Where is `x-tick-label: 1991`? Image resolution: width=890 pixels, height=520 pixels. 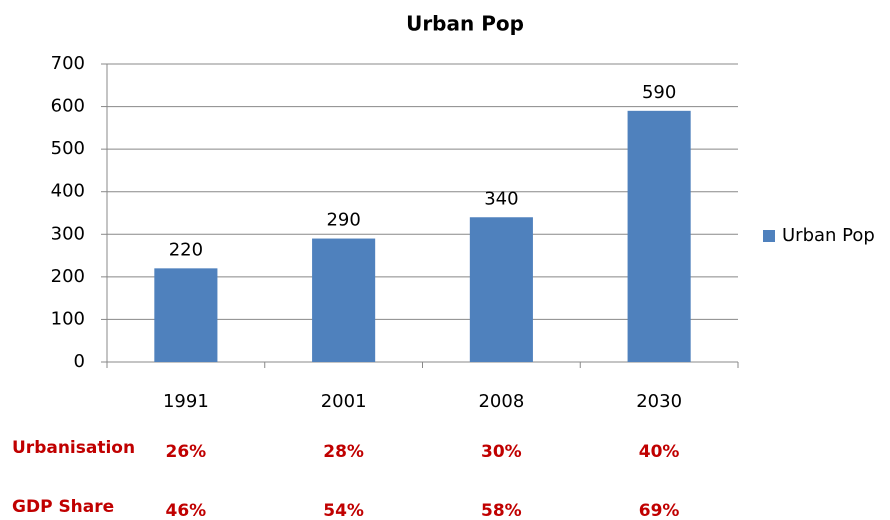
x-tick-label: 1991 is located at coordinates (186, 401).